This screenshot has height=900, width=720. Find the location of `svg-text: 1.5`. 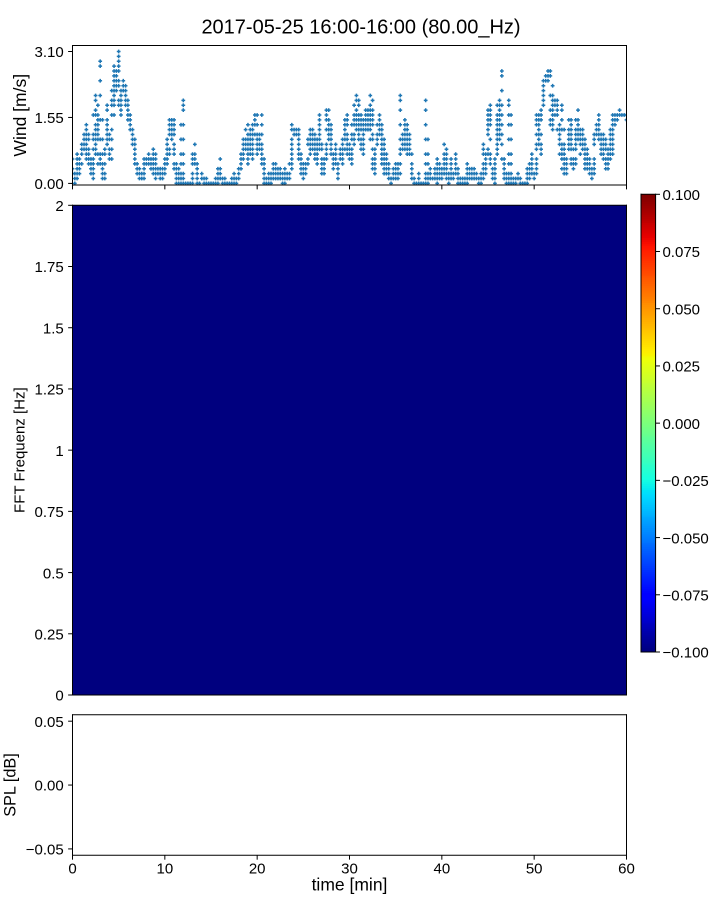

svg-text: 1.5 is located at coordinates (53, 328).